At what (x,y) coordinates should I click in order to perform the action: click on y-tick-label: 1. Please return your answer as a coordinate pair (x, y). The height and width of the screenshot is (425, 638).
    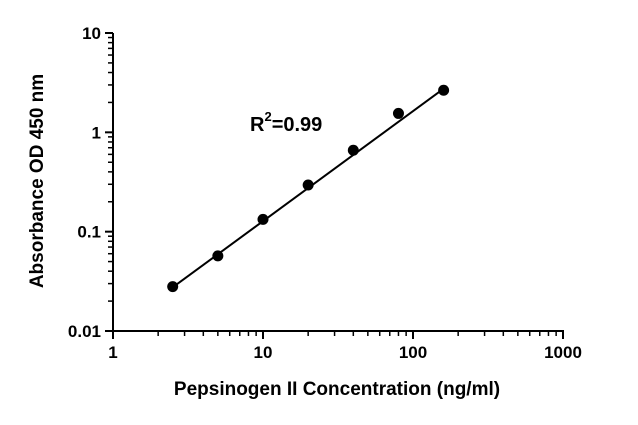
    Looking at the image, I should click on (96, 132).